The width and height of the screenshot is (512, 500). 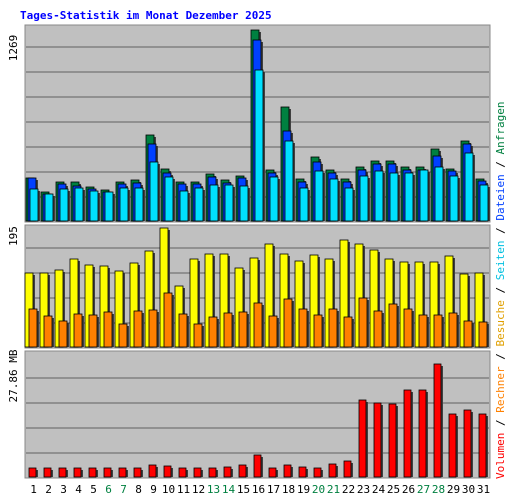 I want to click on x-tick-label-day-8: 8, so click(x=138, y=489).